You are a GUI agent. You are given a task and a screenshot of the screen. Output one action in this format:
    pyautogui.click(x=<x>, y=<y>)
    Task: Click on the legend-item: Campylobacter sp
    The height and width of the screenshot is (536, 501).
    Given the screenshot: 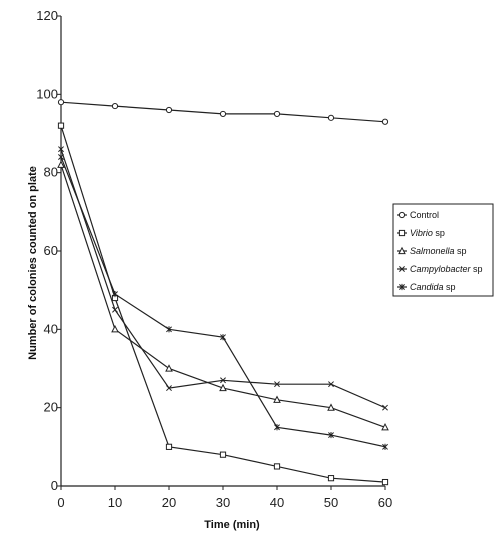 What is the action you would take?
    pyautogui.click(x=440, y=269)
    